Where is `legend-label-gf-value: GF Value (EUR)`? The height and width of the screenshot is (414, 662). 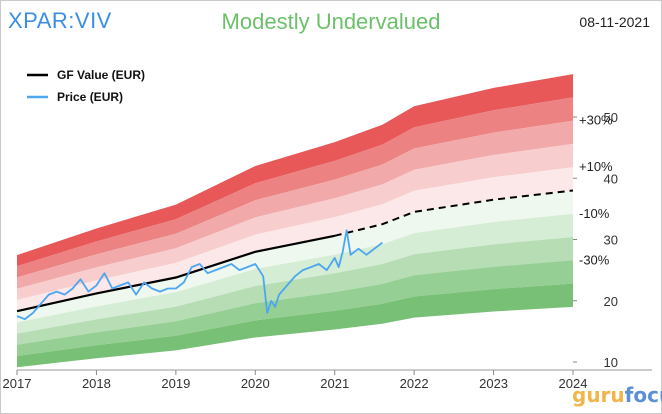 legend-label-gf-value: GF Value (EUR) is located at coordinates (101, 75).